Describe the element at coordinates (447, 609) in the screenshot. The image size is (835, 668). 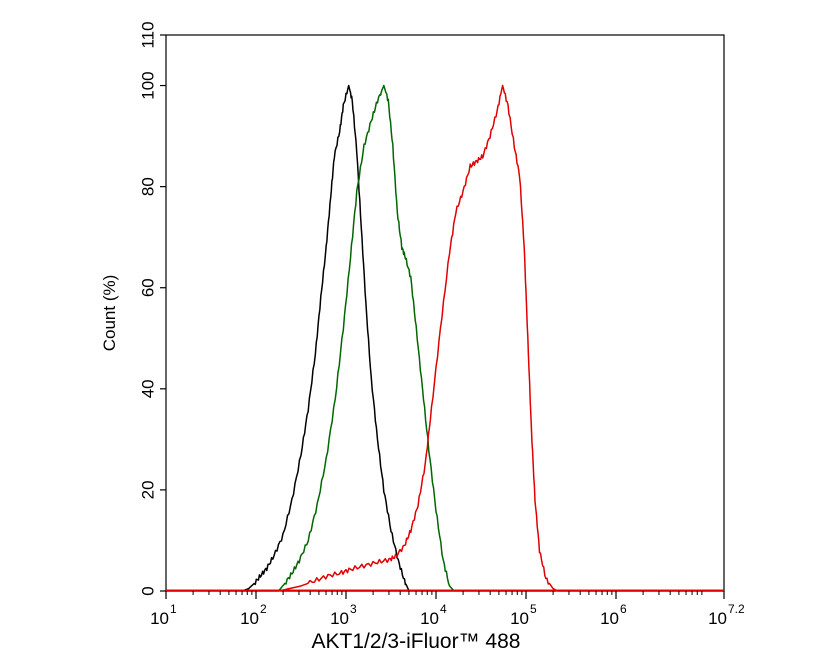
I see `x-axis: 10 1 10 2 10 3 10 4 10 5 10 6 10 7.2` at that location.